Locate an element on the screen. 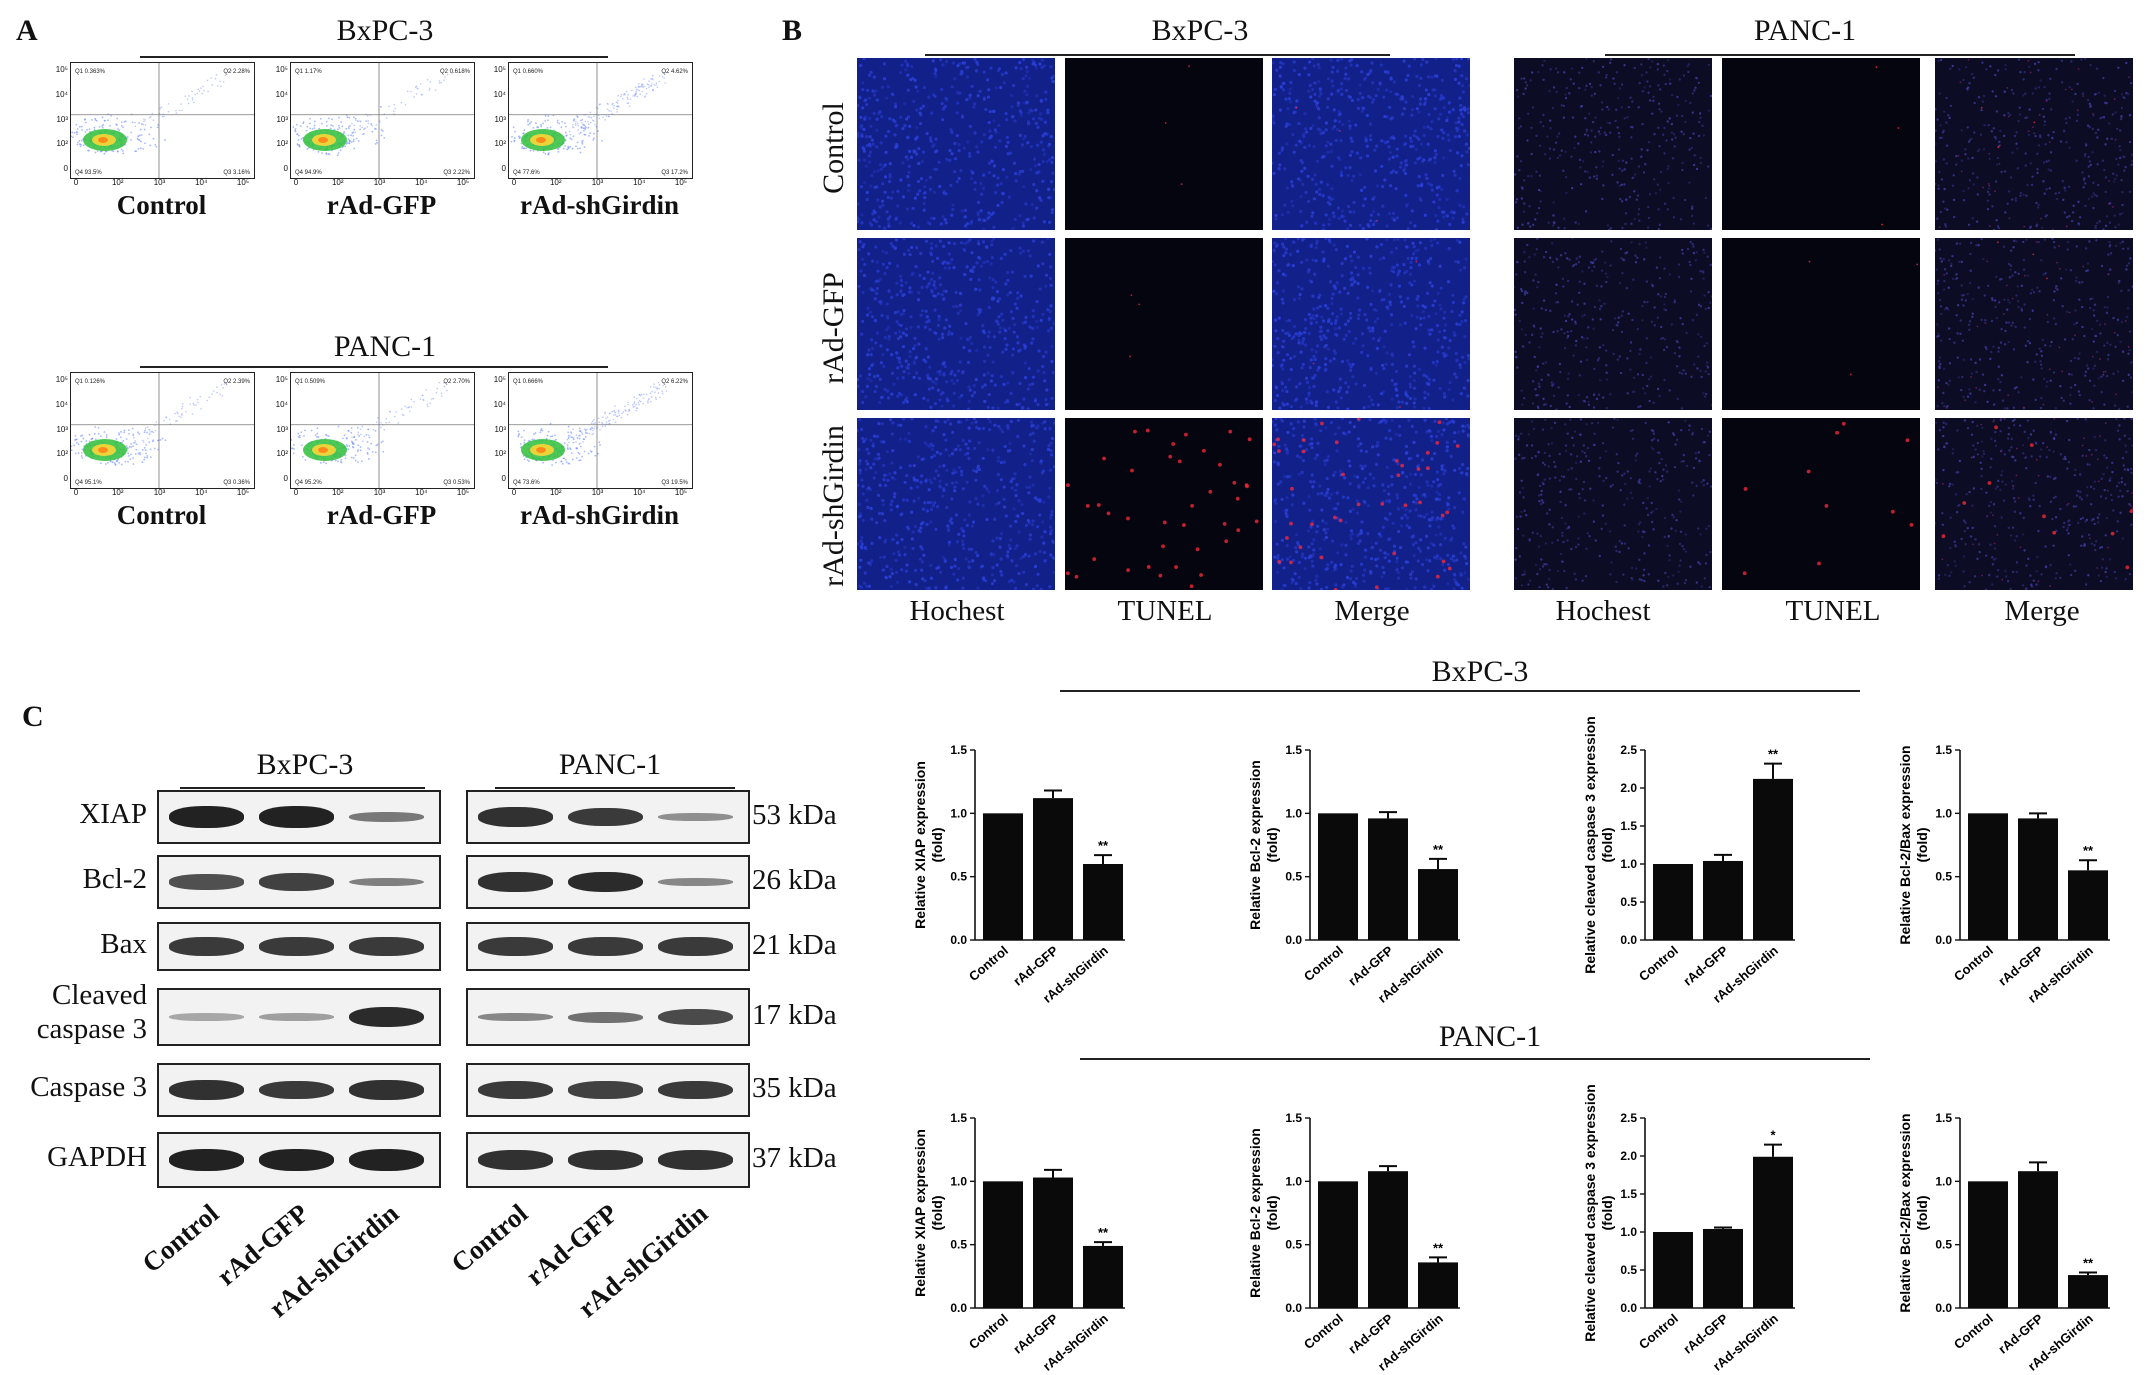 Image resolution: width=2150 pixels, height=1375 pixels. blot-kda-label: 17 kDa is located at coordinates (794, 1015).